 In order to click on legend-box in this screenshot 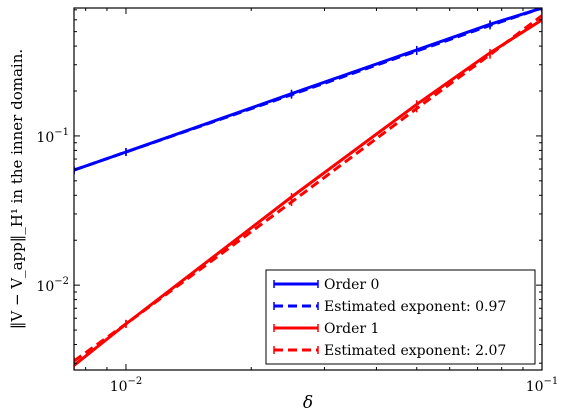, I will do `click(400, 317)`.